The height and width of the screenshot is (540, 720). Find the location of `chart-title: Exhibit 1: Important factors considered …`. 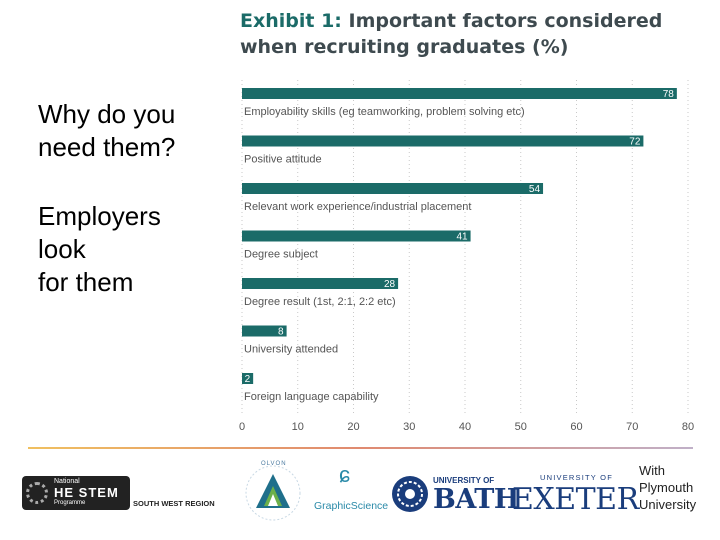

chart-title: Exhibit 1: Important factors considered … is located at coordinates (475, 34).